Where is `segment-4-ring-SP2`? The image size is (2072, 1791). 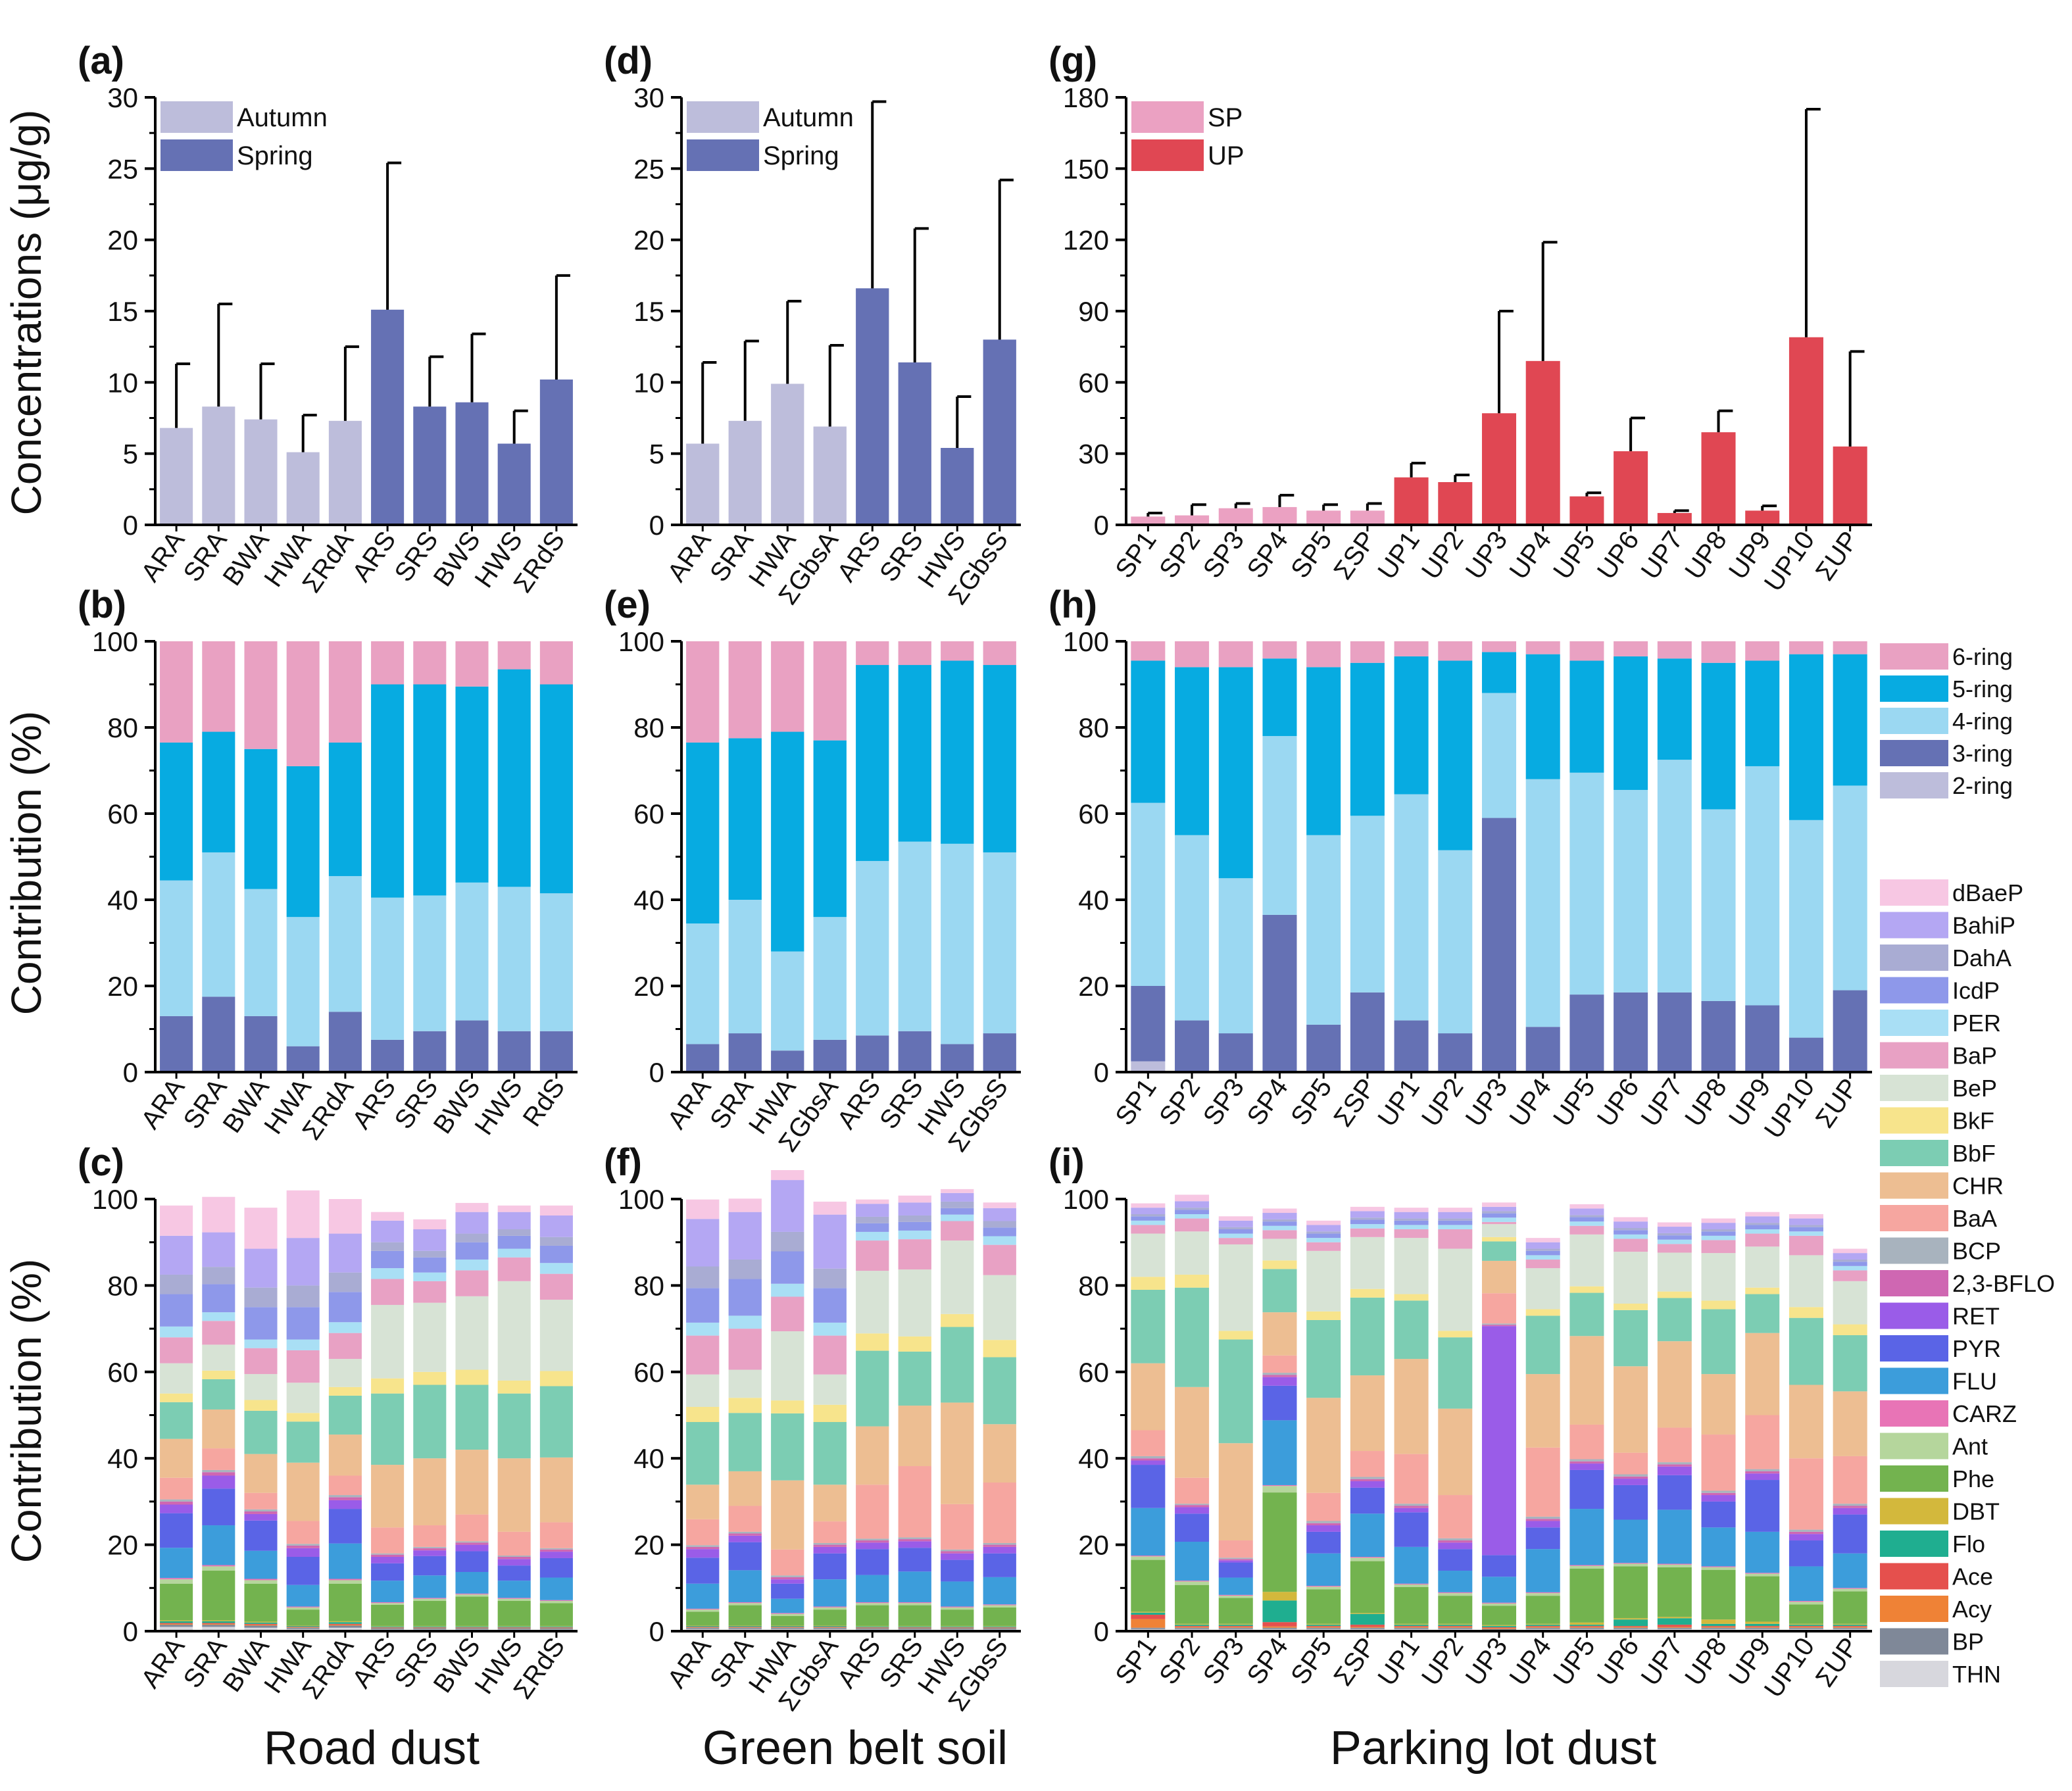 segment-4-ring-SP2 is located at coordinates (1192, 928).